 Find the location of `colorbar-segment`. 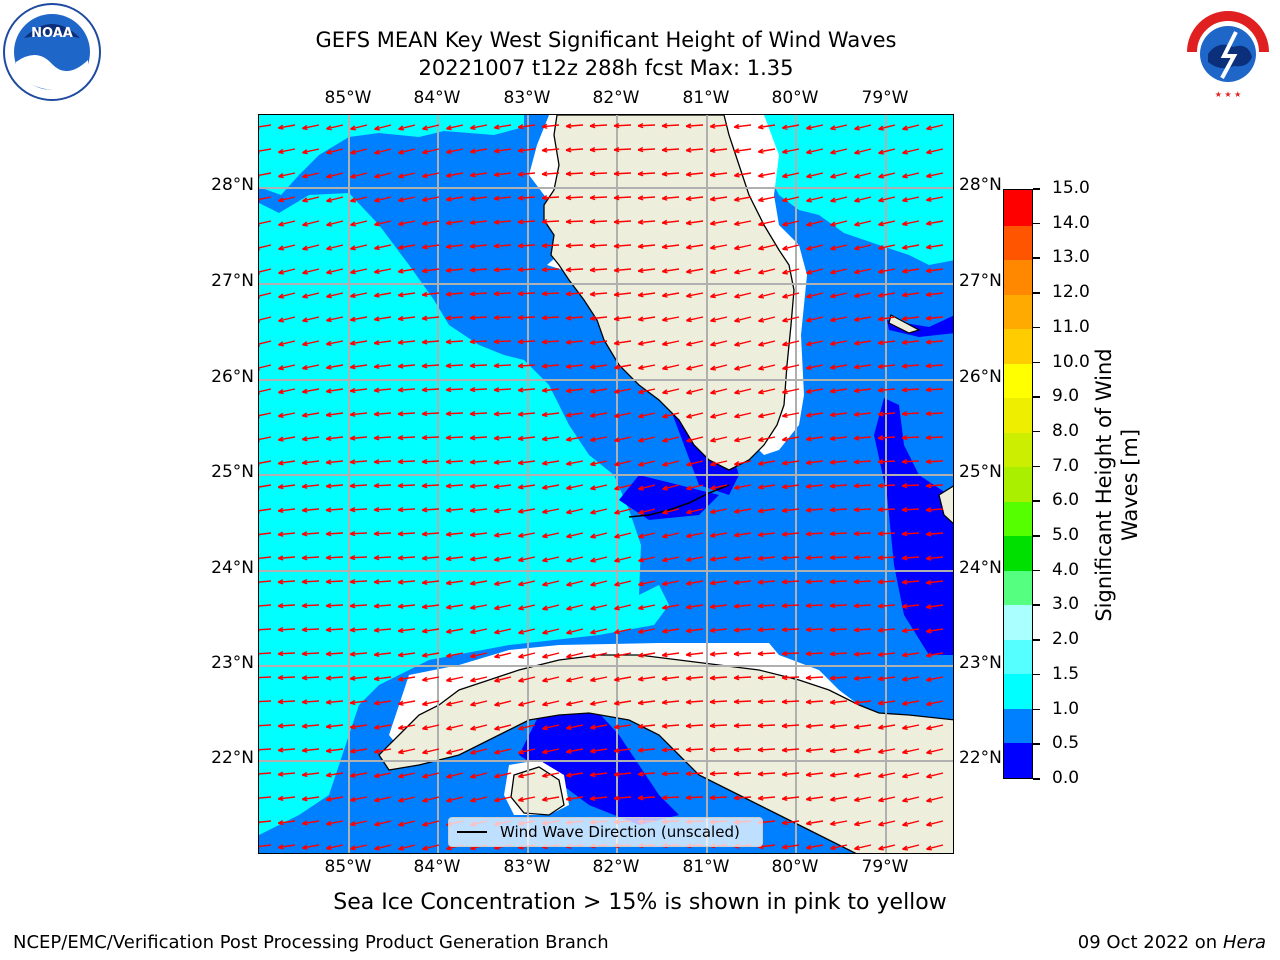

colorbar-segment is located at coordinates (1018, 346).